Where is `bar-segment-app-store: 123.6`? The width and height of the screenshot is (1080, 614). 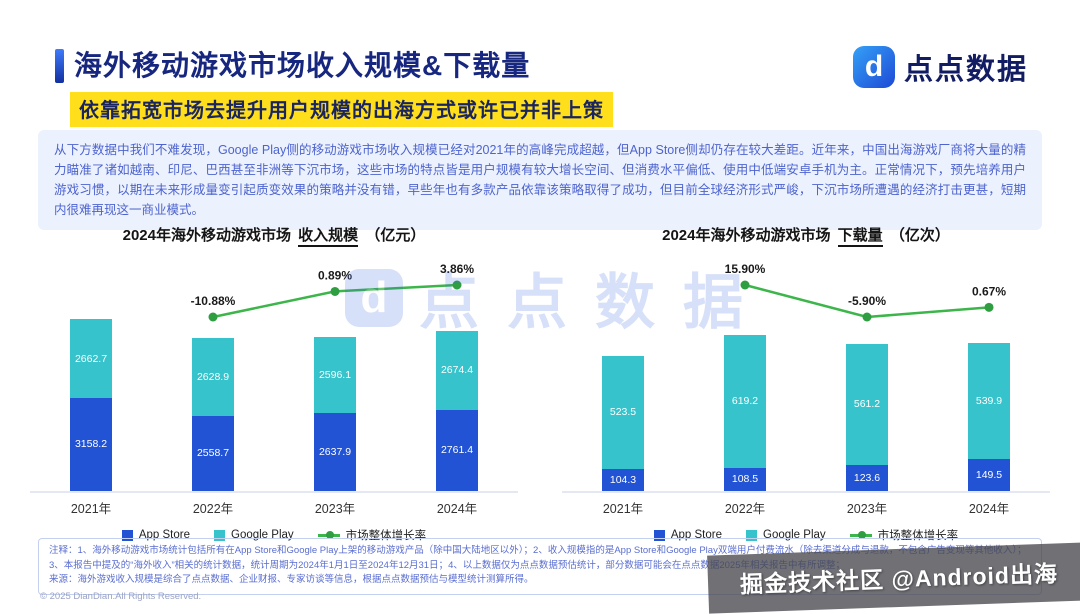 bar-segment-app-store: 123.6 is located at coordinates (867, 477).